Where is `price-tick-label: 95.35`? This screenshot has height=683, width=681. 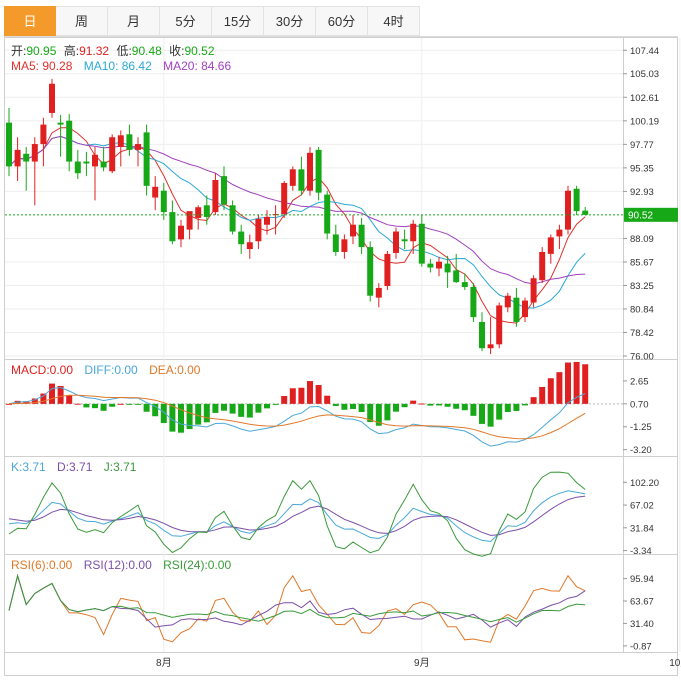 price-tick-label: 95.35 is located at coordinates (642, 168).